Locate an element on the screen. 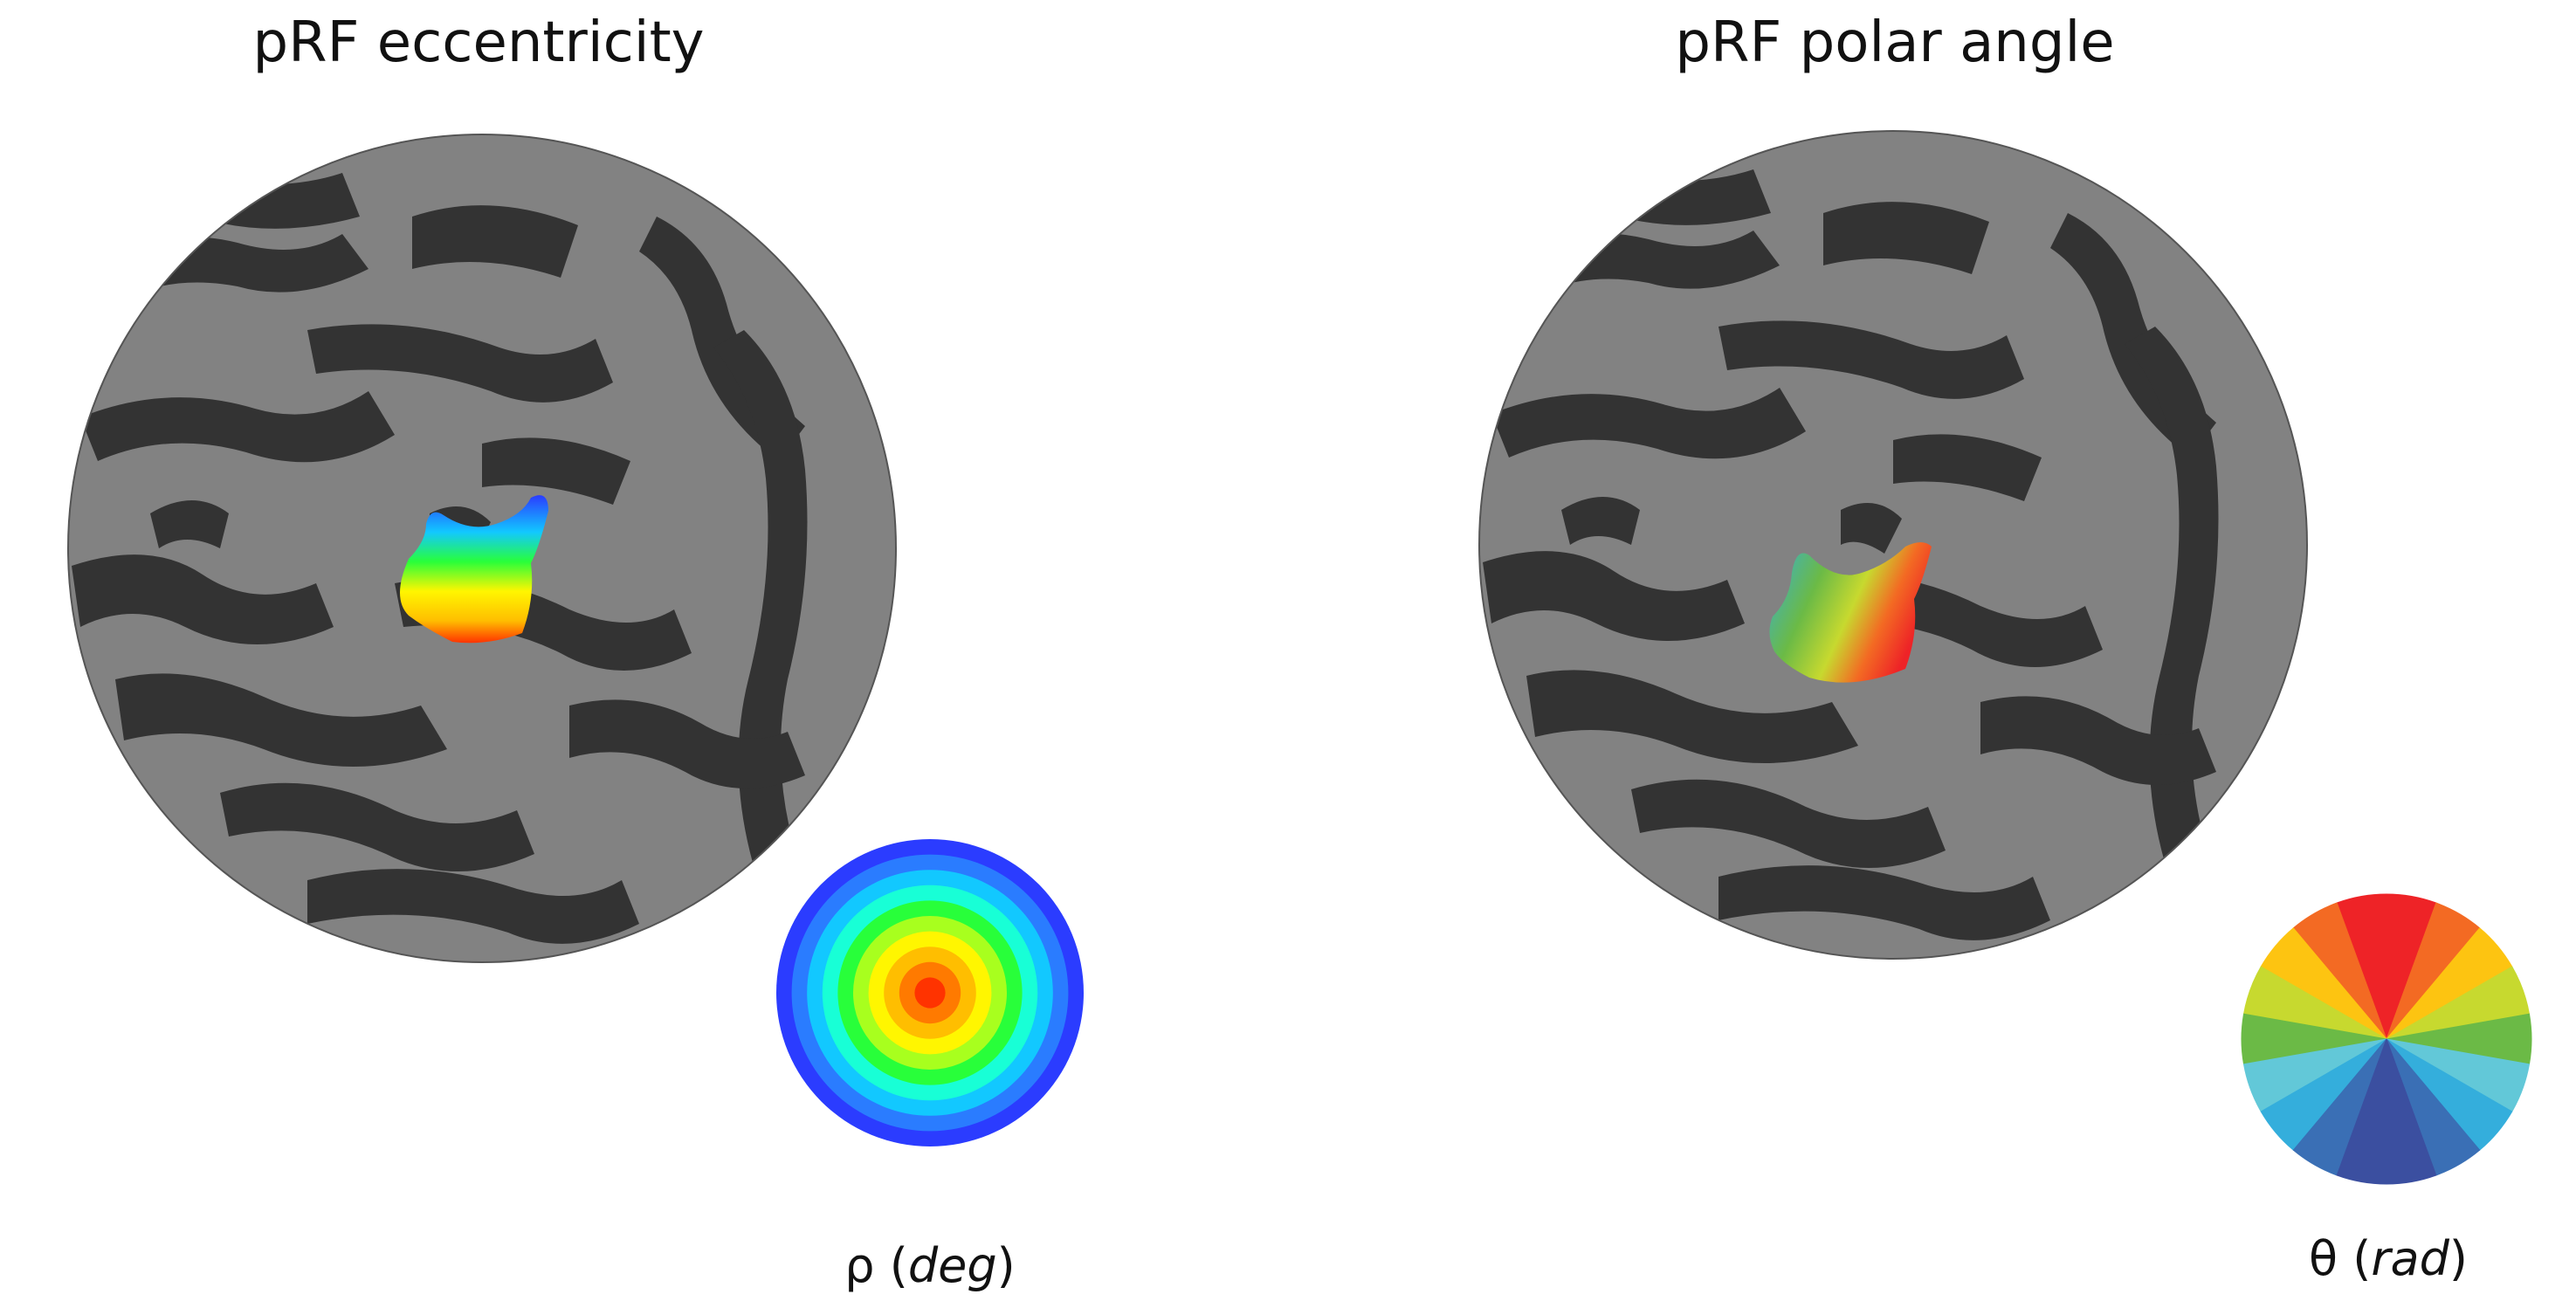  eccentricity-legend-label: ρ (deg) is located at coordinates (930, 1265).